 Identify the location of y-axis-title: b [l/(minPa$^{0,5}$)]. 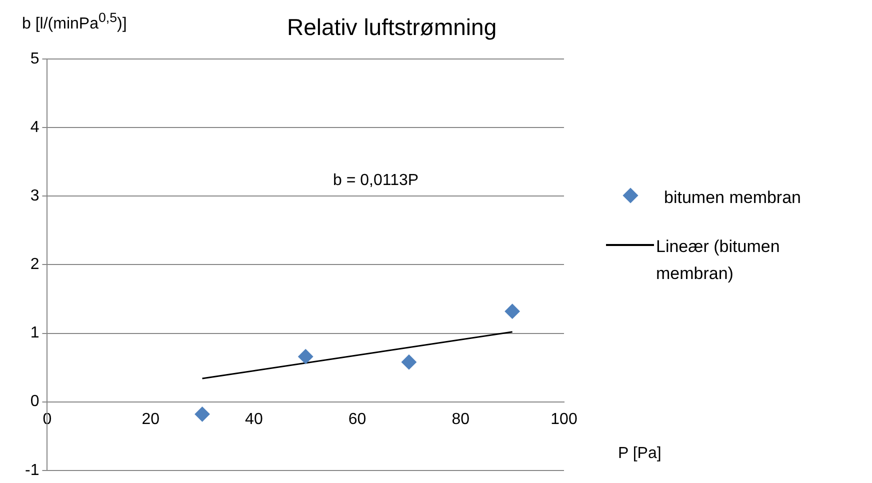
(74, 22).